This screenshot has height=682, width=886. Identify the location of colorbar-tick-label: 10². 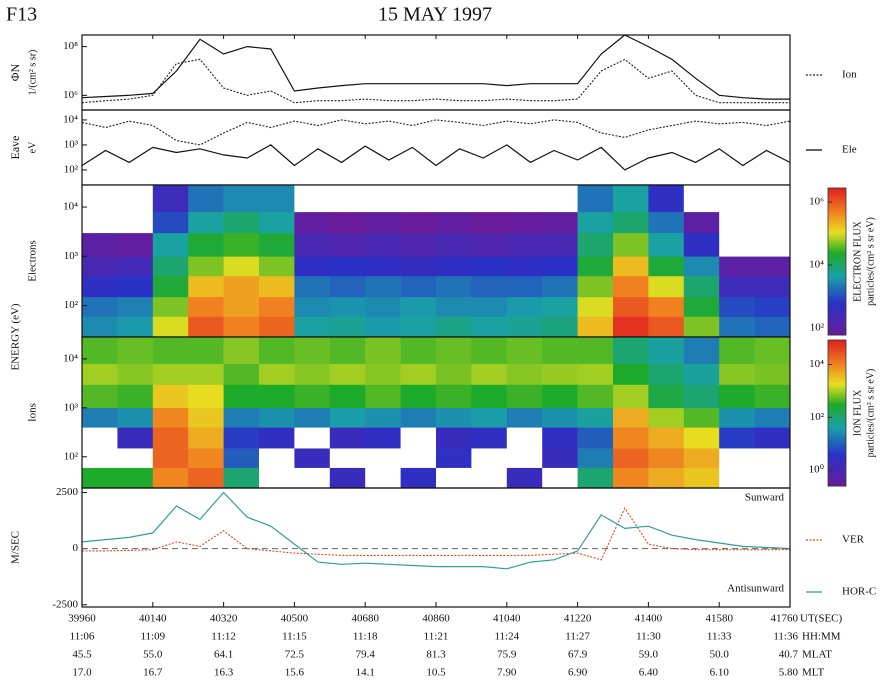
(817, 417).